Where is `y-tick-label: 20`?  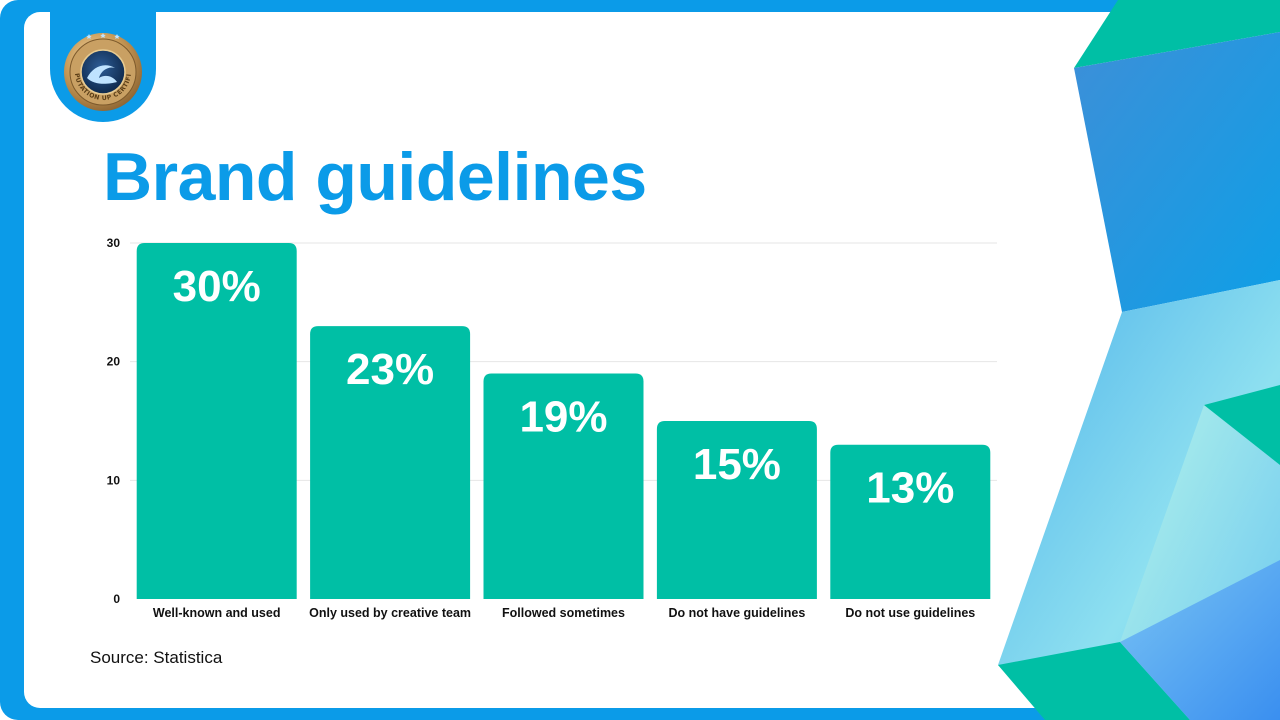 y-tick-label: 20 is located at coordinates (114, 362).